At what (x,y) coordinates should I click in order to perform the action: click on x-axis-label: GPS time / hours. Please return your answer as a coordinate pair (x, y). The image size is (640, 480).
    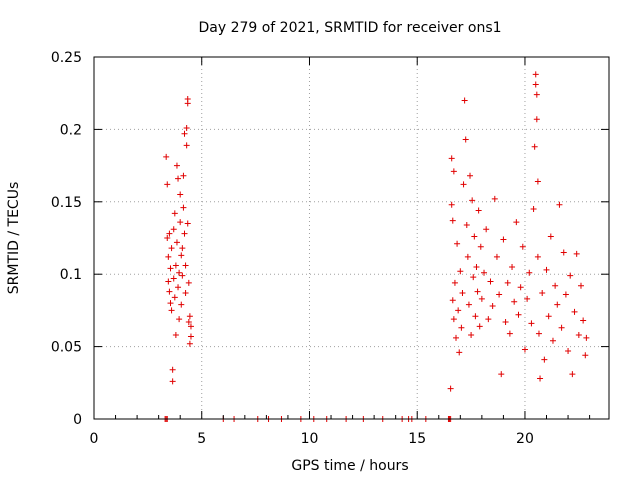
    Looking at the image, I should click on (349, 466).